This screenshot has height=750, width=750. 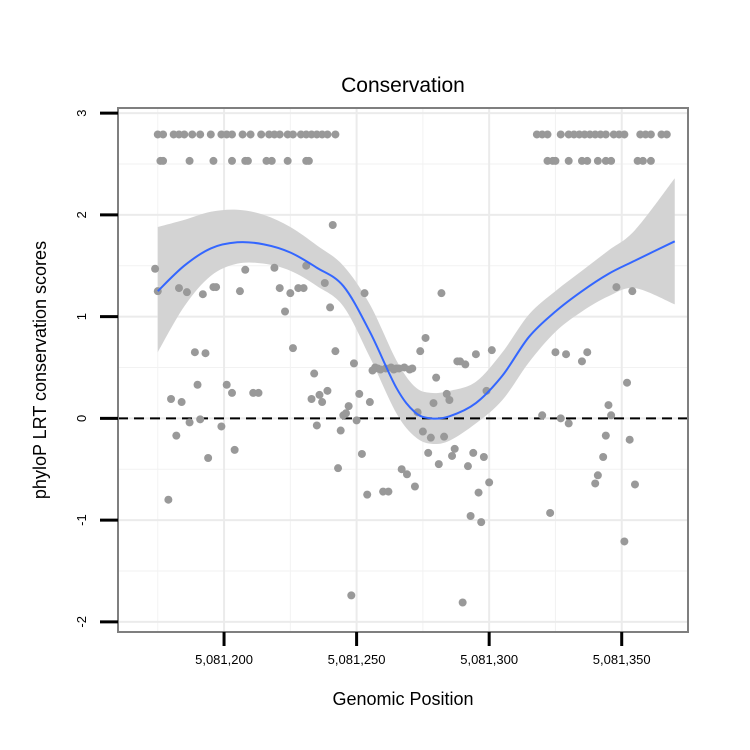 I want to click on y-tick-label: 0, so click(x=81, y=418).